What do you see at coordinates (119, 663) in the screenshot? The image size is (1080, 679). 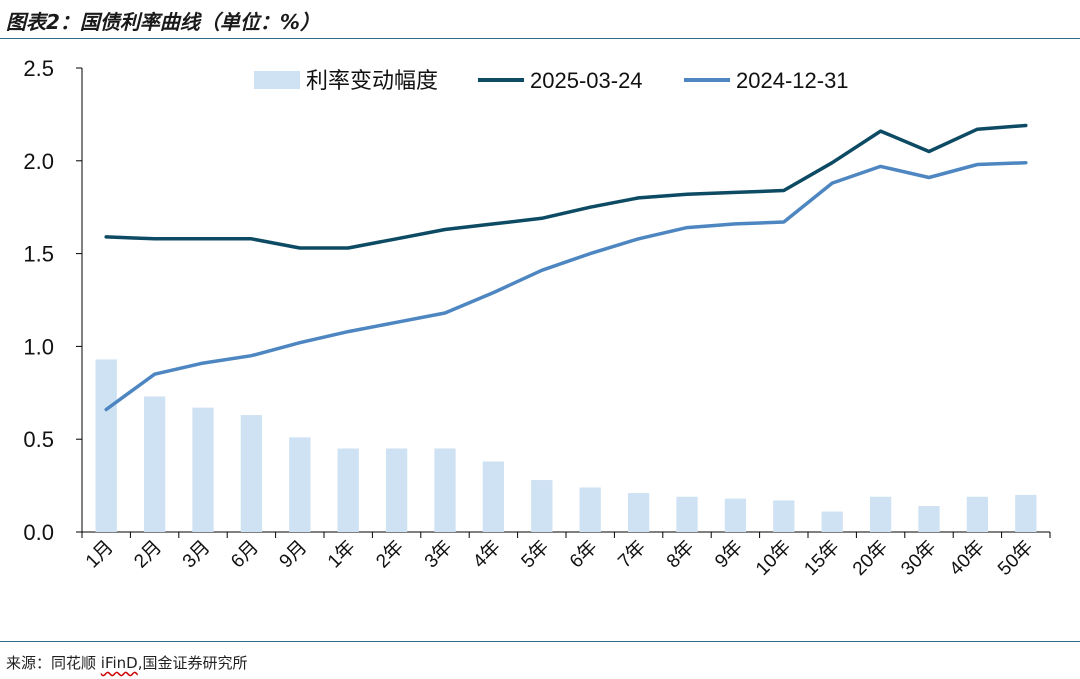 I see `source-ifind: iFinD` at bounding box center [119, 663].